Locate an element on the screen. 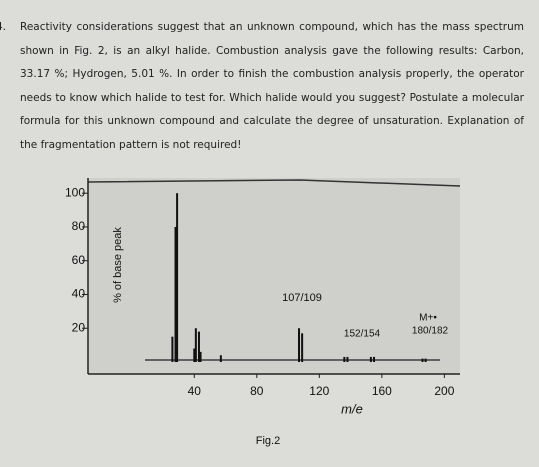 This screenshot has width=539, height=467. y-tick-label: 20 is located at coordinates (79, 327).